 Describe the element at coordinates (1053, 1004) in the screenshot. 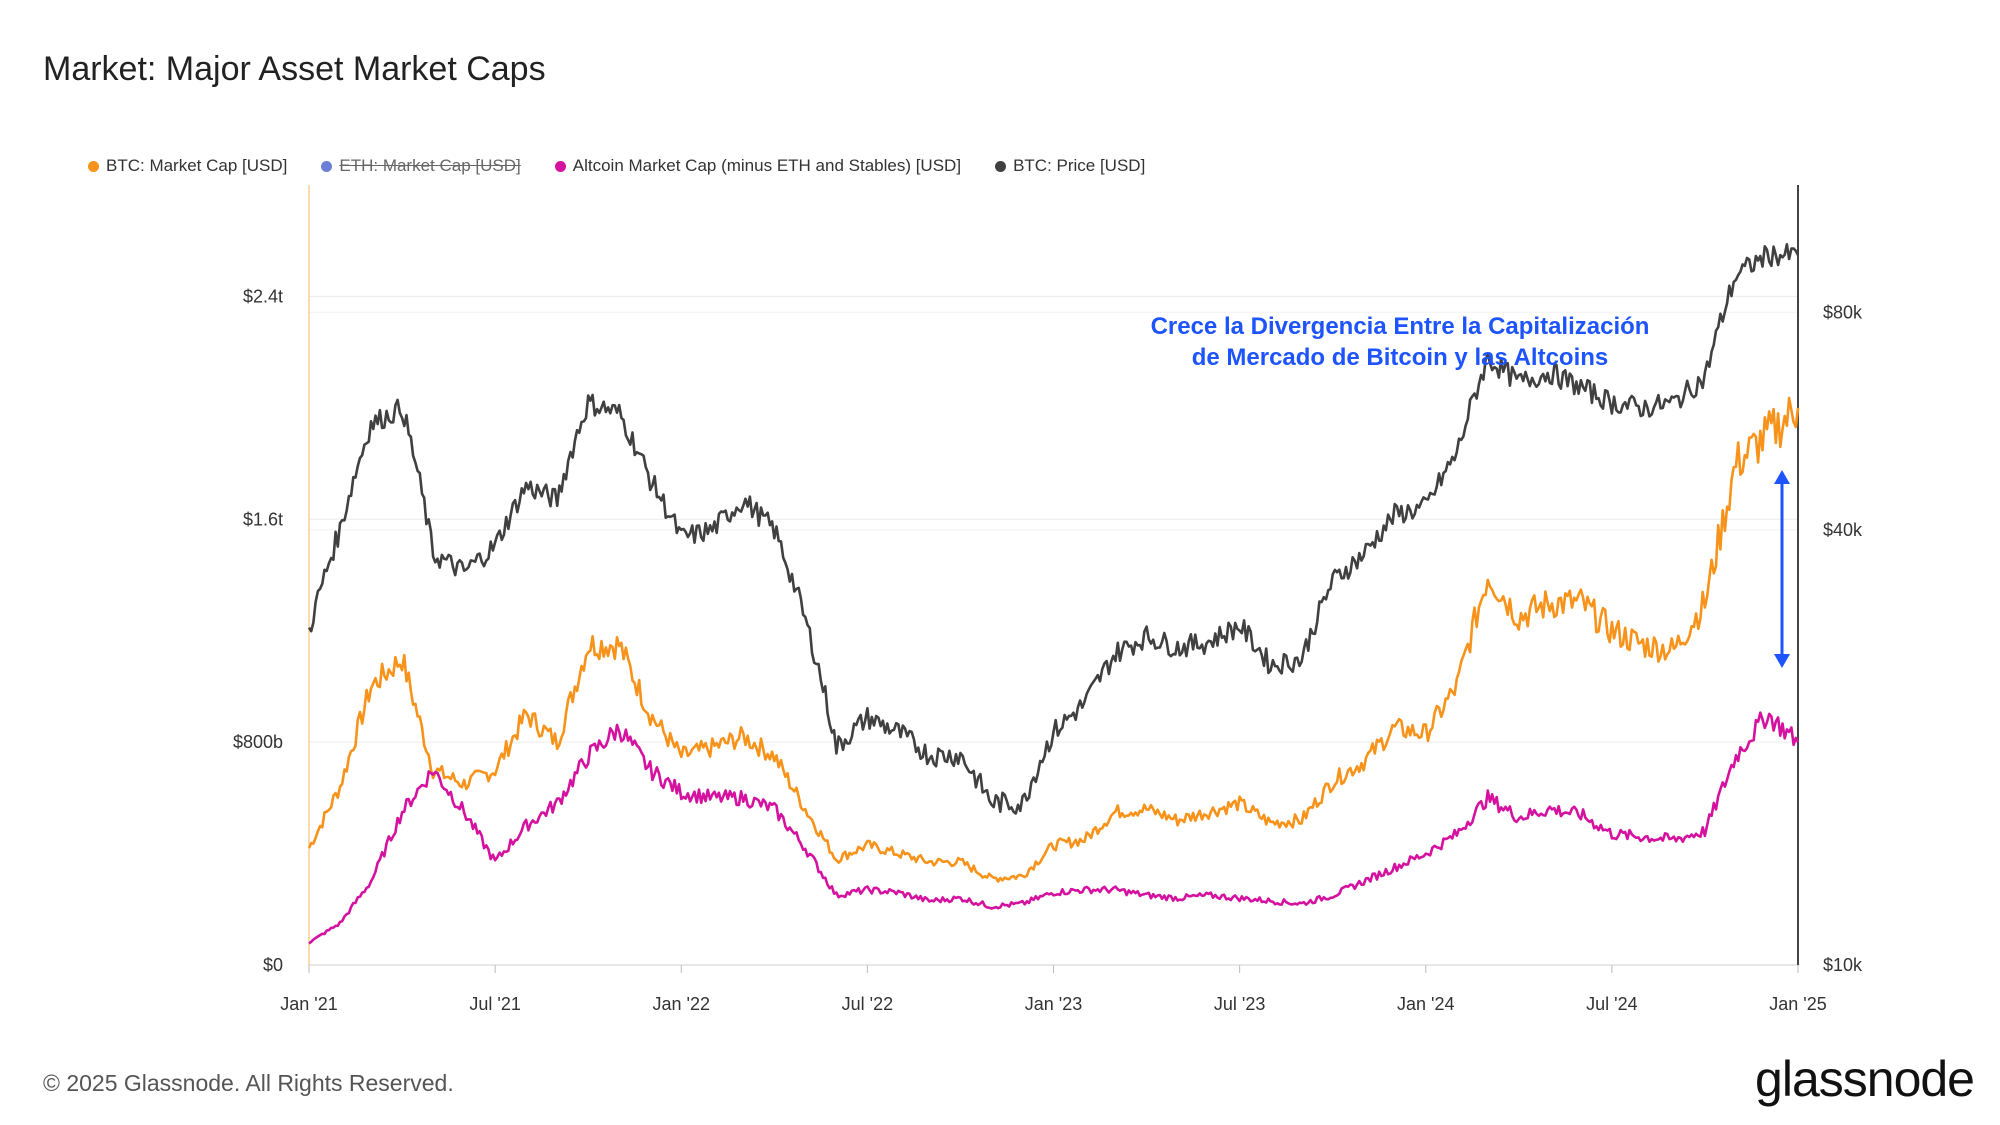

I see `x-axis-tick-label: Jan '23` at that location.